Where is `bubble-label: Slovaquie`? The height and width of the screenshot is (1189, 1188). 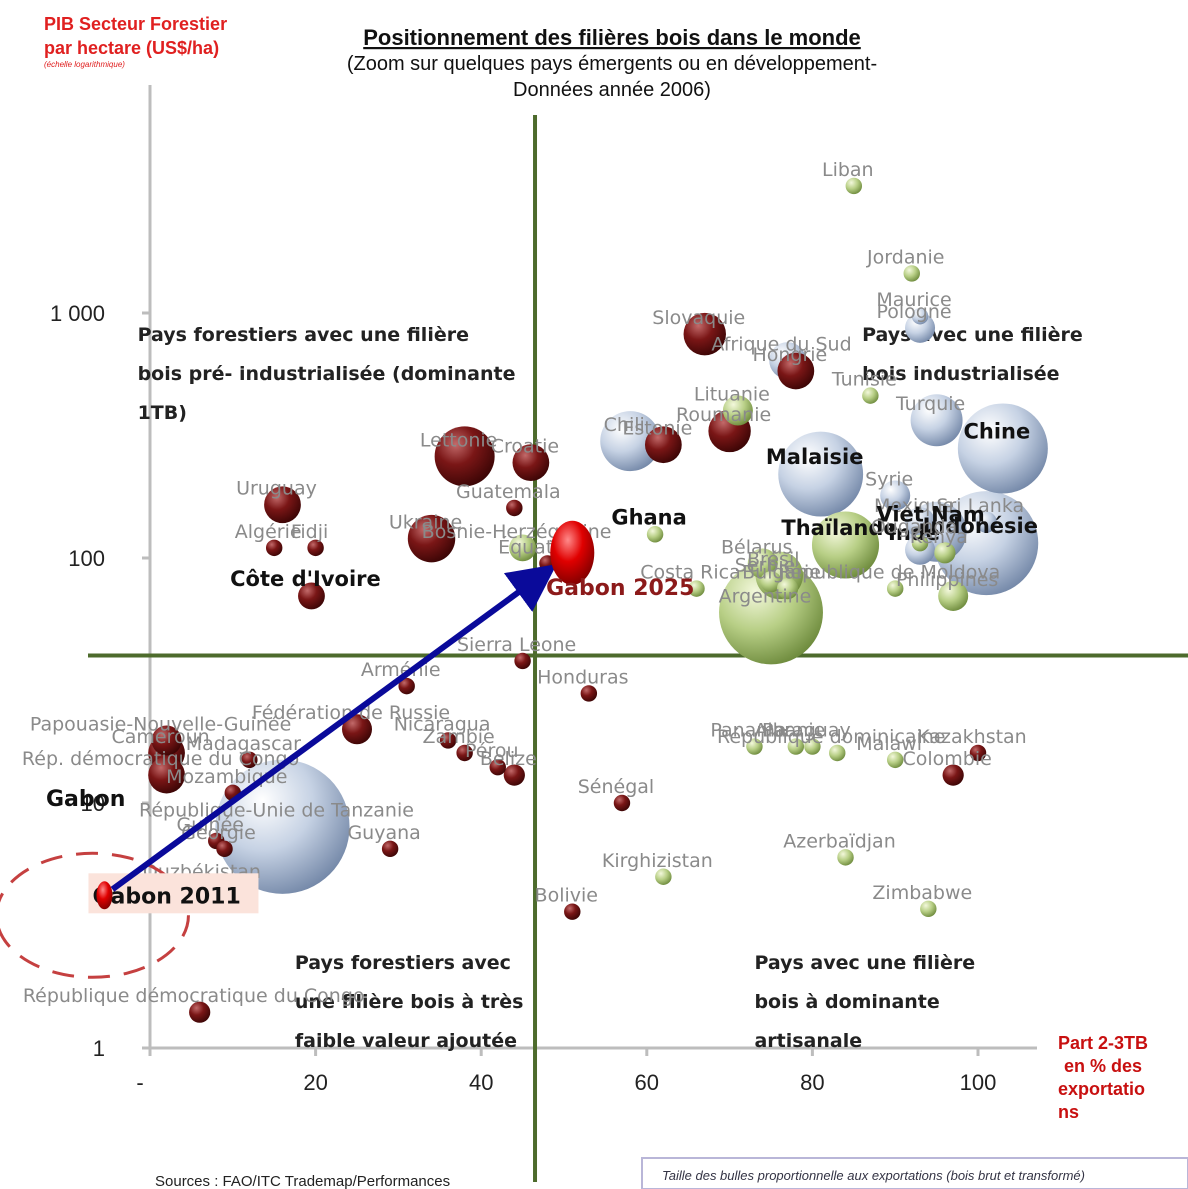
bubble-label: Slovaquie is located at coordinates (698, 318).